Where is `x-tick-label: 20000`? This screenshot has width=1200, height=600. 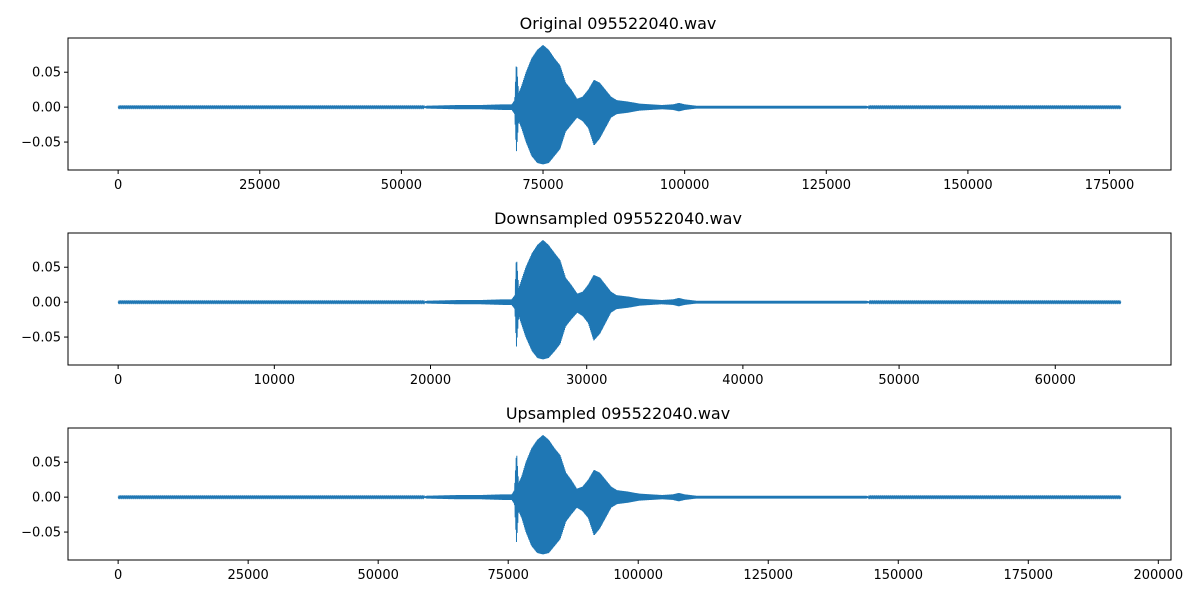 x-tick-label: 20000 is located at coordinates (430, 380).